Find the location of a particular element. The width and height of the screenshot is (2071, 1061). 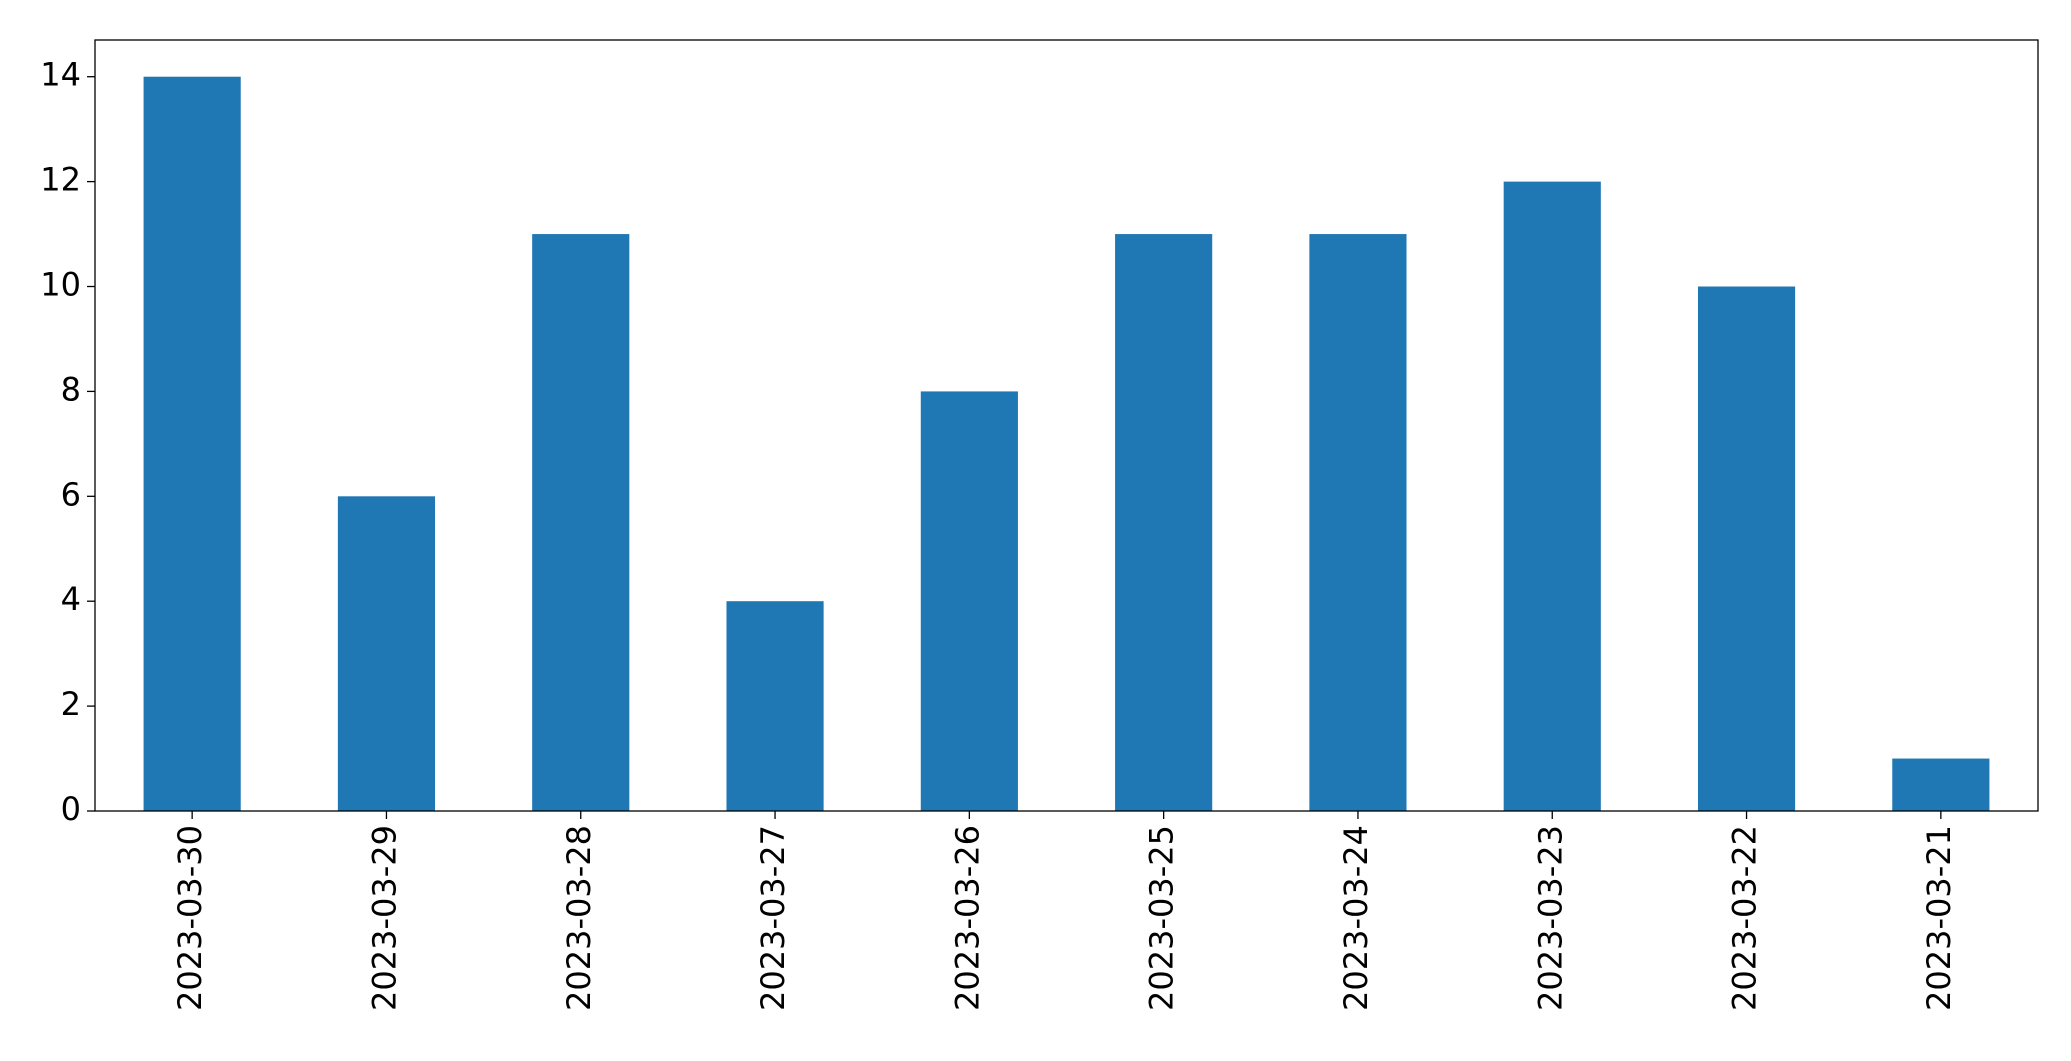

x-tick-label: 2023-03-23 is located at coordinates (1550, 918).